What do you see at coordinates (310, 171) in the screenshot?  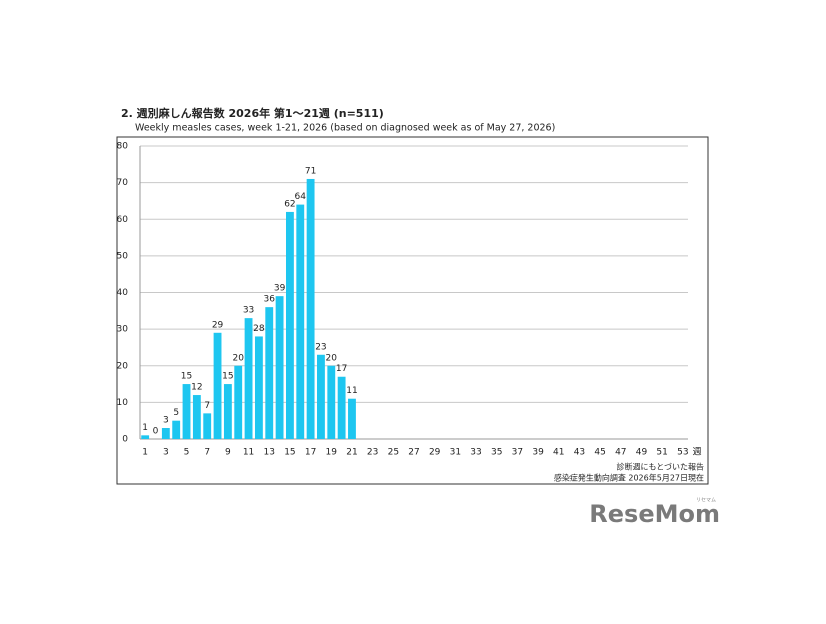 I see `data-label: 71` at bounding box center [310, 171].